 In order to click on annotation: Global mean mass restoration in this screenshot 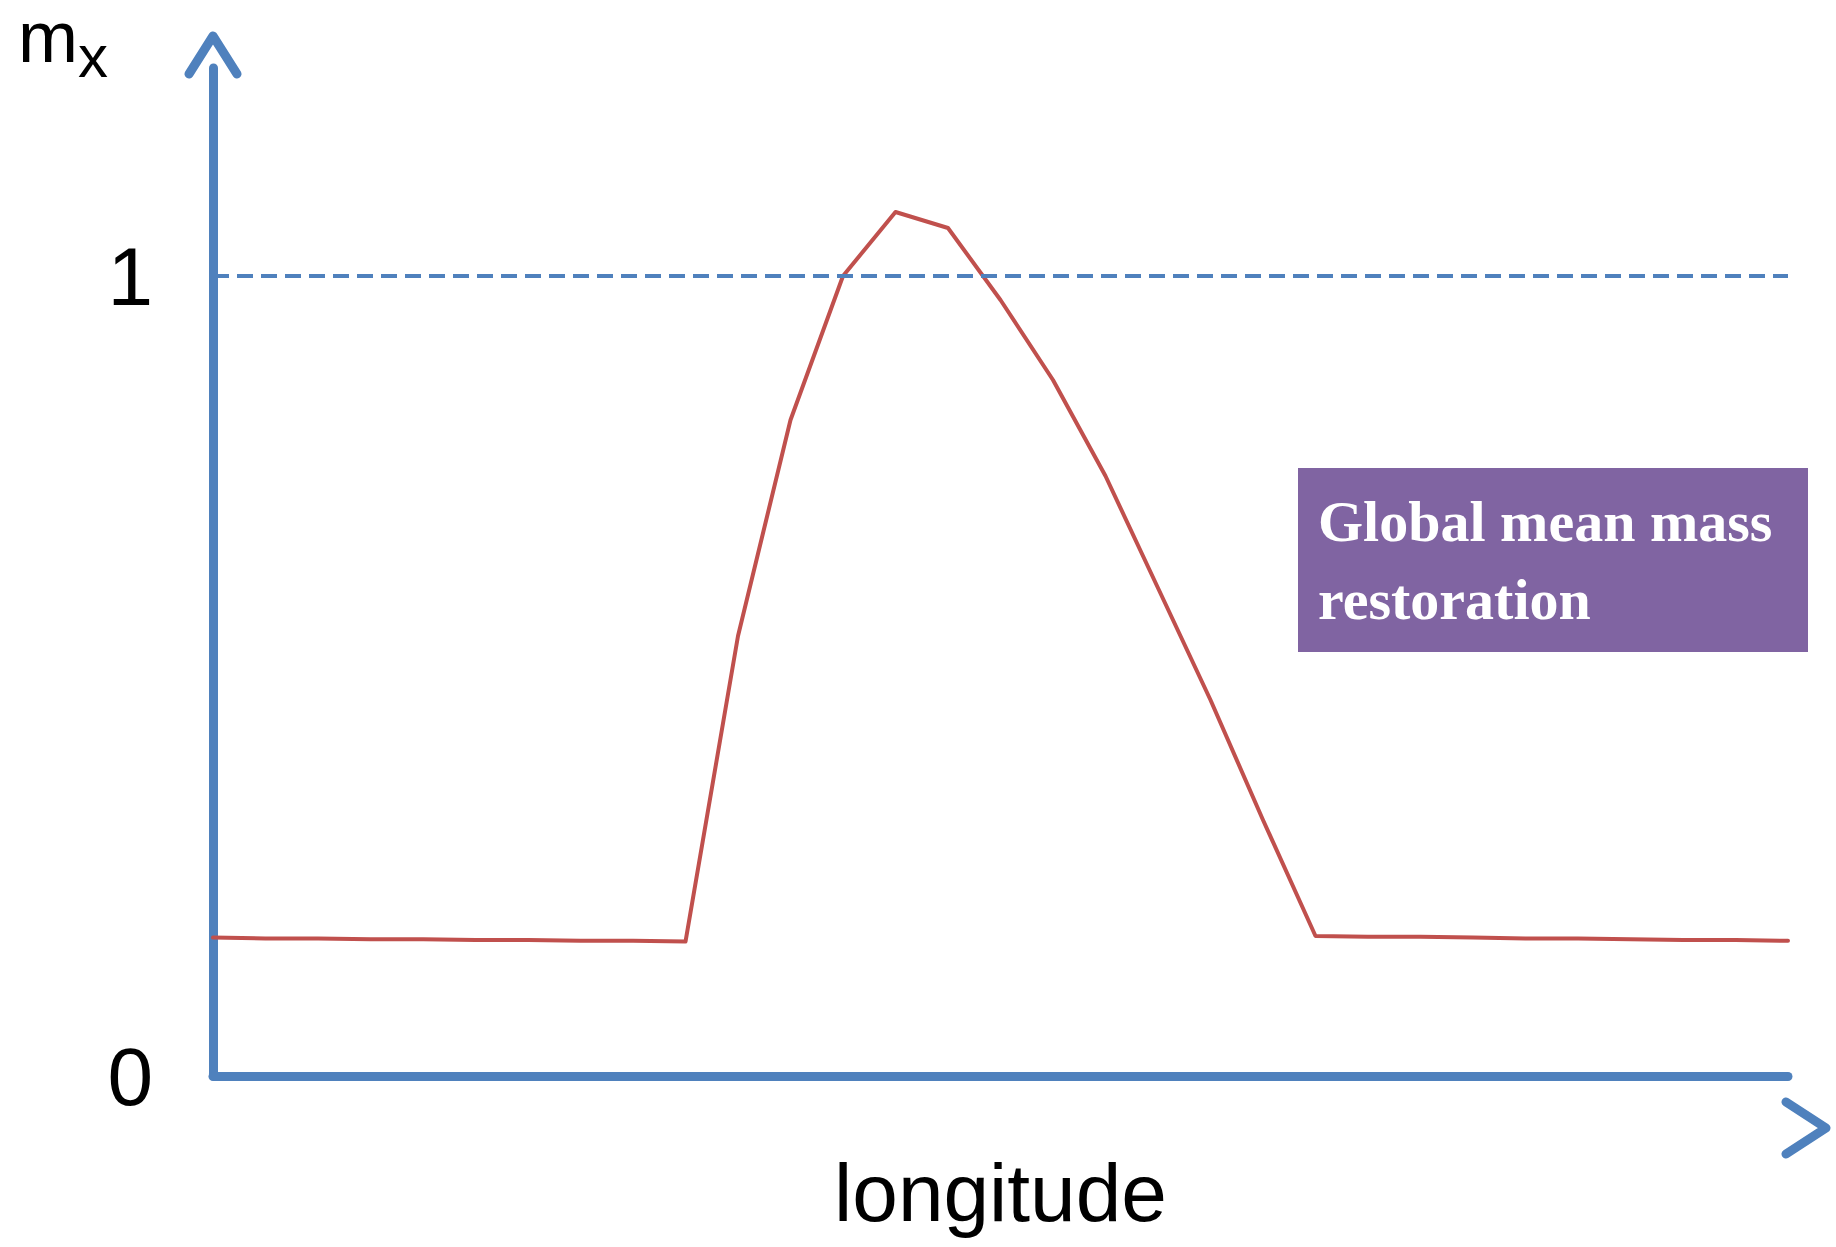, I will do `click(1552, 560)`.